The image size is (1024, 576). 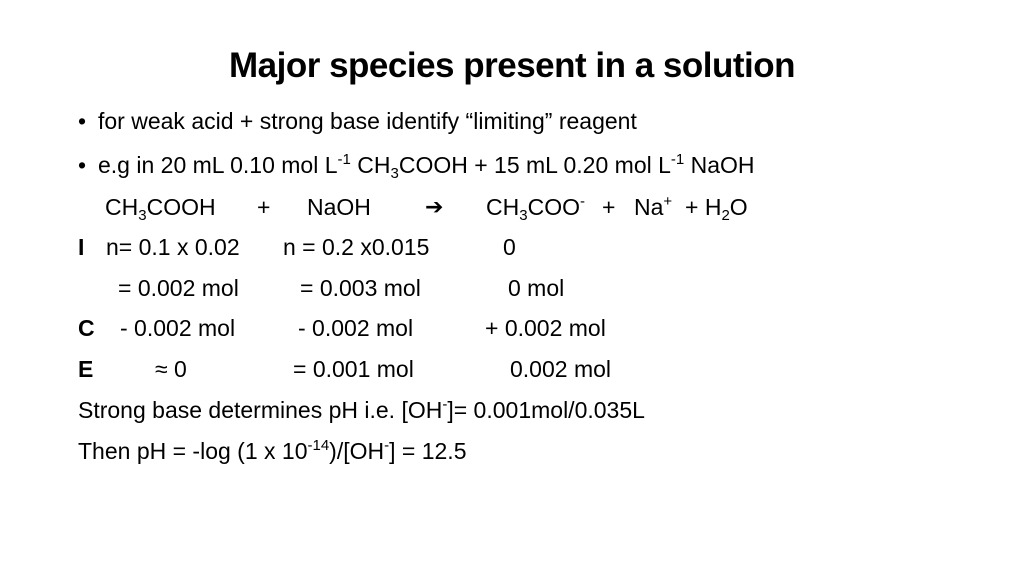 What do you see at coordinates (272, 450) in the screenshot?
I see `conclusion-ph: Then pH = -log (1 x 10-14)/[OH-] = 12.5` at bounding box center [272, 450].